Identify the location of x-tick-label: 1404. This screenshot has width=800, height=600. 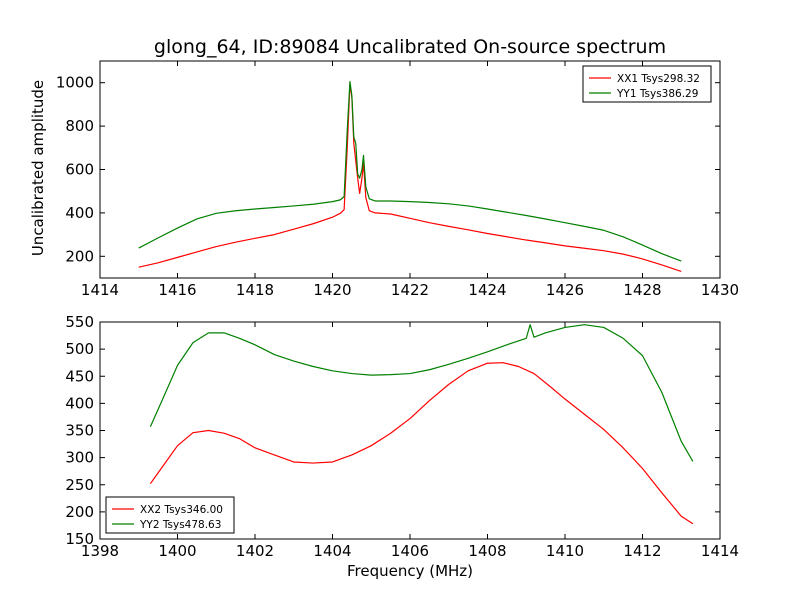
(332, 551).